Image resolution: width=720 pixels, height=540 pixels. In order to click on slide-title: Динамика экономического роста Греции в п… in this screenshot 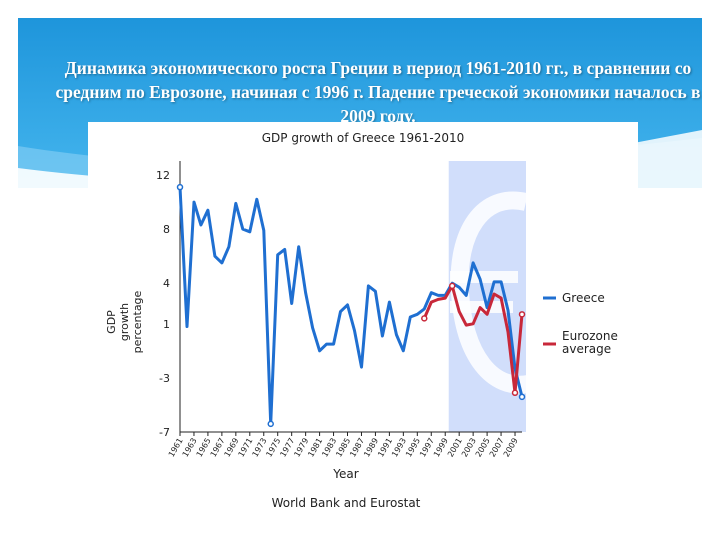, I will do `click(378, 92)`.